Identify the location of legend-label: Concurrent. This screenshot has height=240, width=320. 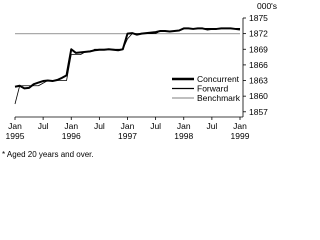
(218, 79).